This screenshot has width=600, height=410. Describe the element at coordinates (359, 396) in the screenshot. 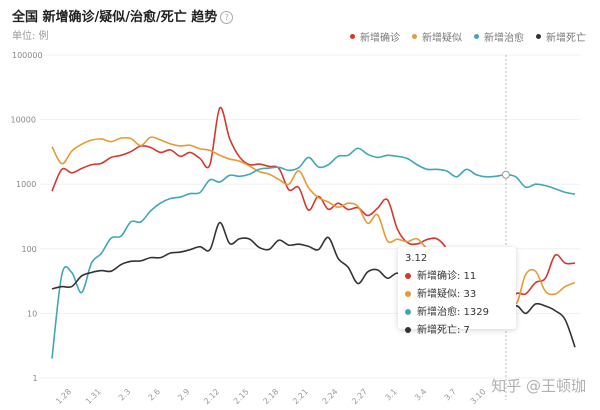

I see `x-tick-label: 2.27` at that location.